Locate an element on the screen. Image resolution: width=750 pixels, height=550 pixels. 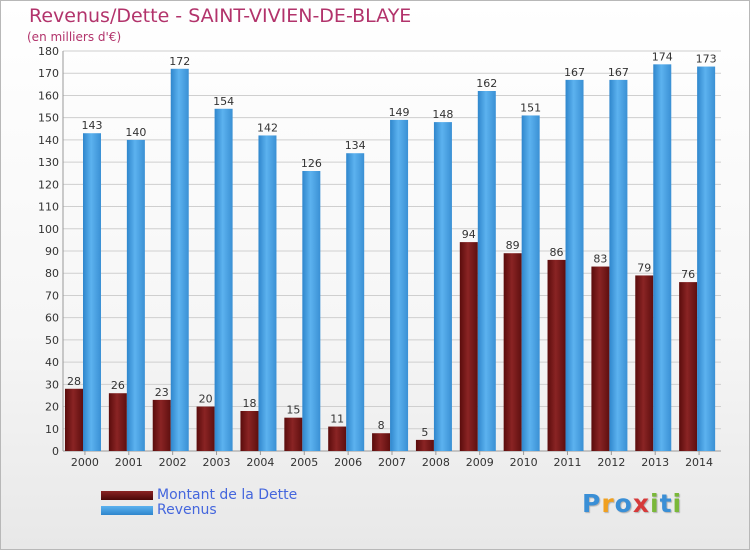
y-tick-label: 10 is located at coordinates (52, 429).